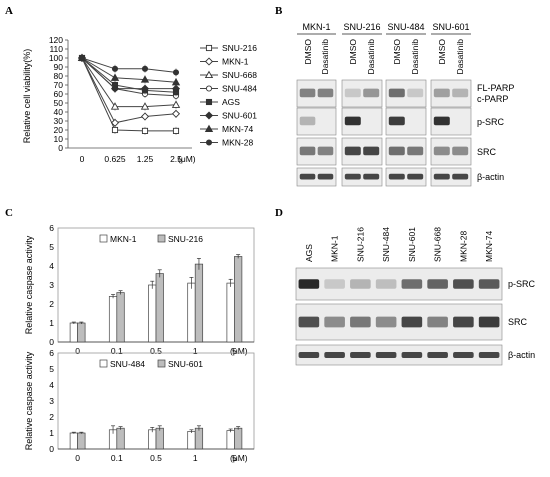 This screenshot has height=477, width=550. What do you see at coordinates (490, 177) in the screenshot?
I see `panel-b-row-label-beta-actin: β-actin` at bounding box center [490, 177].